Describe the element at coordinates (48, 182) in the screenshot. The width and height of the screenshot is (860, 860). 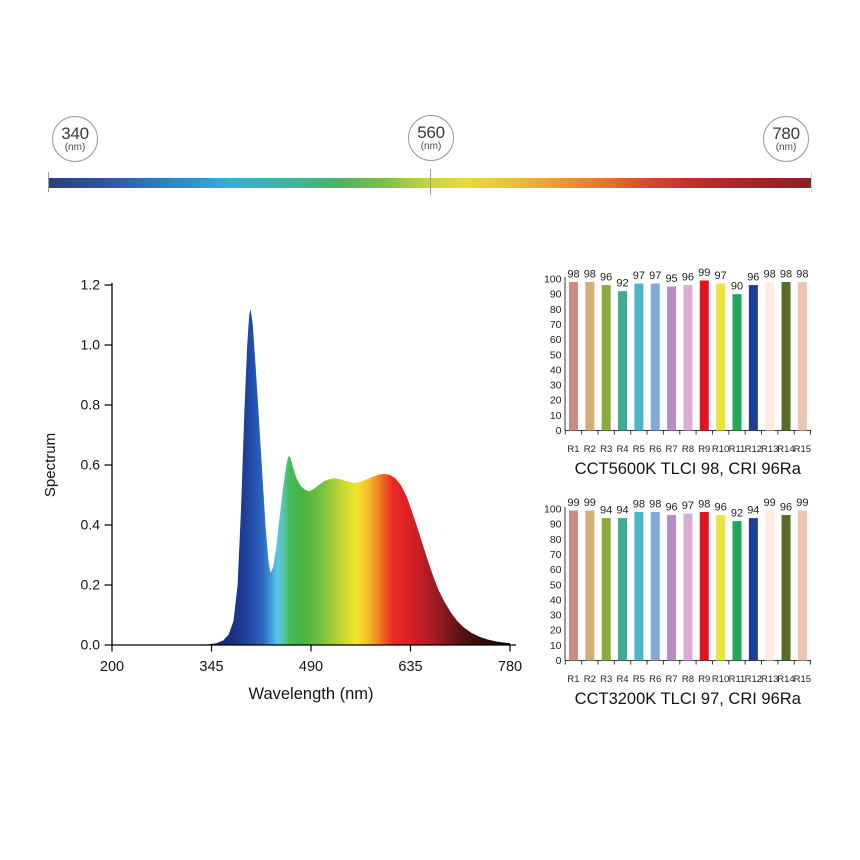
I see `gradient-tick-start` at that location.